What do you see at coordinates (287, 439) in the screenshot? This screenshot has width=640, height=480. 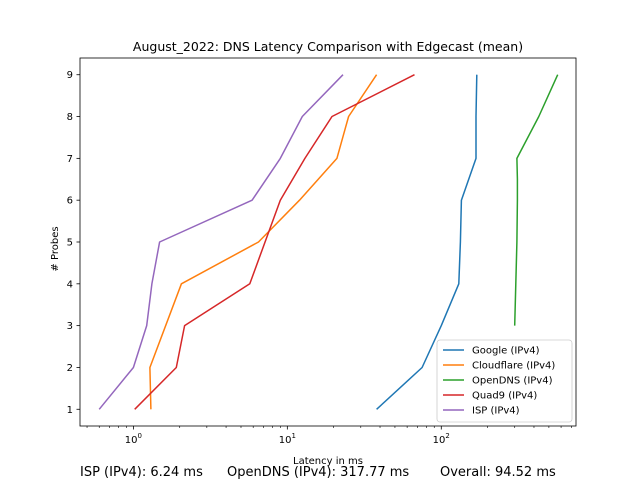 I see `x-tick-label: 10¹` at bounding box center [287, 439].